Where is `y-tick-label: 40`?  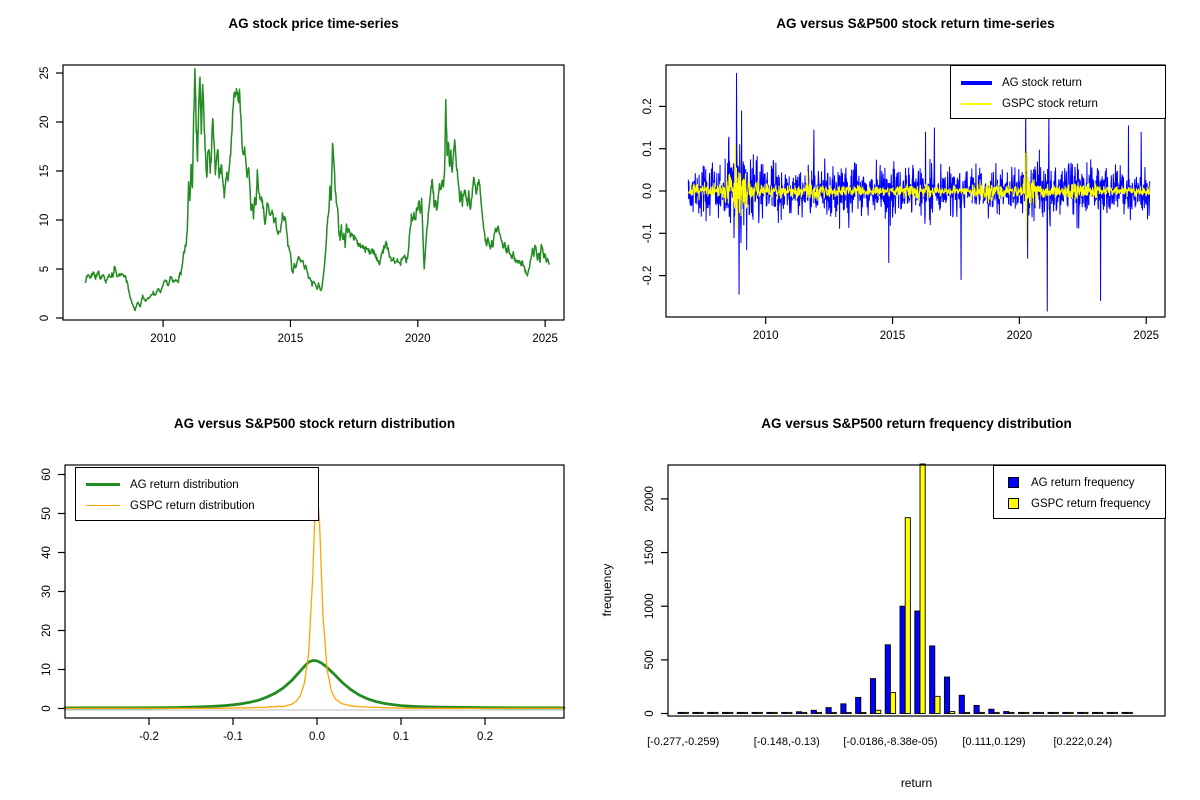 y-tick-label: 40 is located at coordinates (47, 552).